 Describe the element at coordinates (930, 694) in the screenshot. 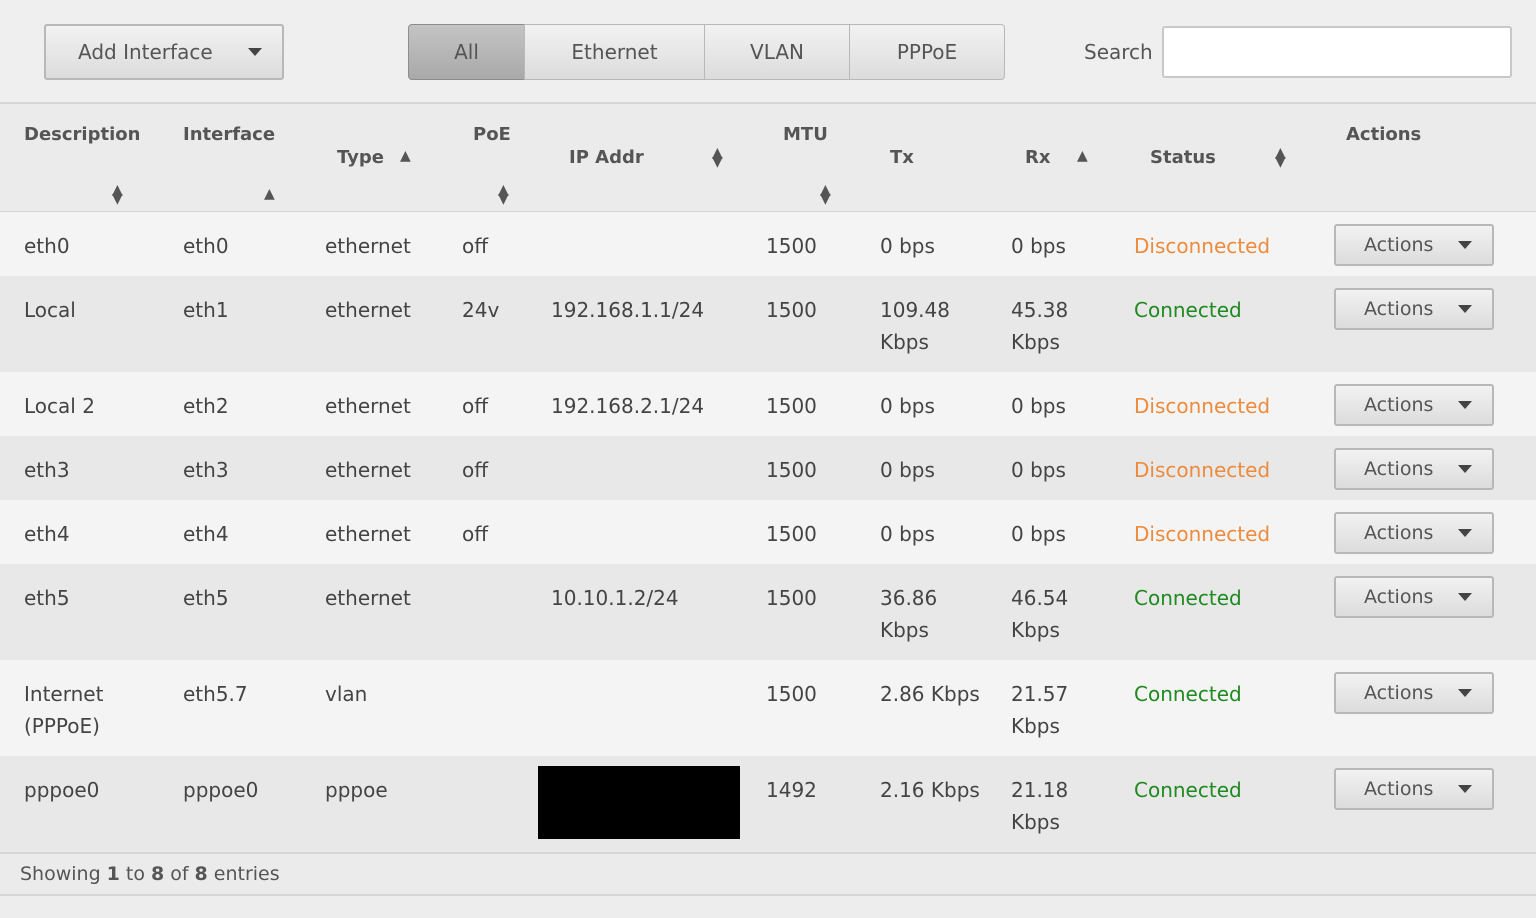

I see `cell: 2.86 Kbps` at that location.